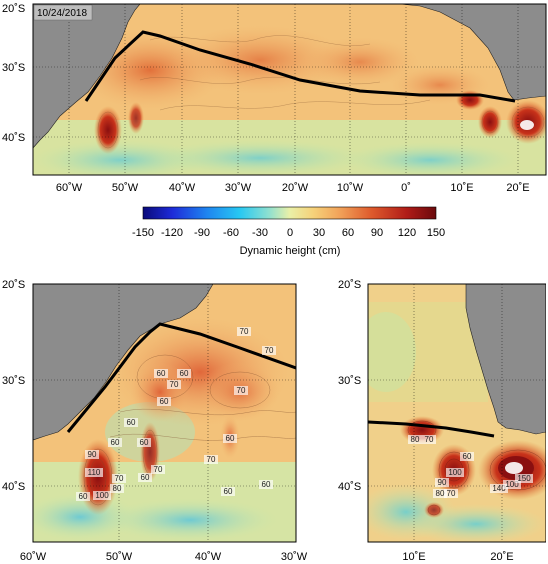 The image size is (548, 564). Describe the element at coordinates (406, 188) in the screenshot. I see `lon-tick-label: 0˚` at that location.